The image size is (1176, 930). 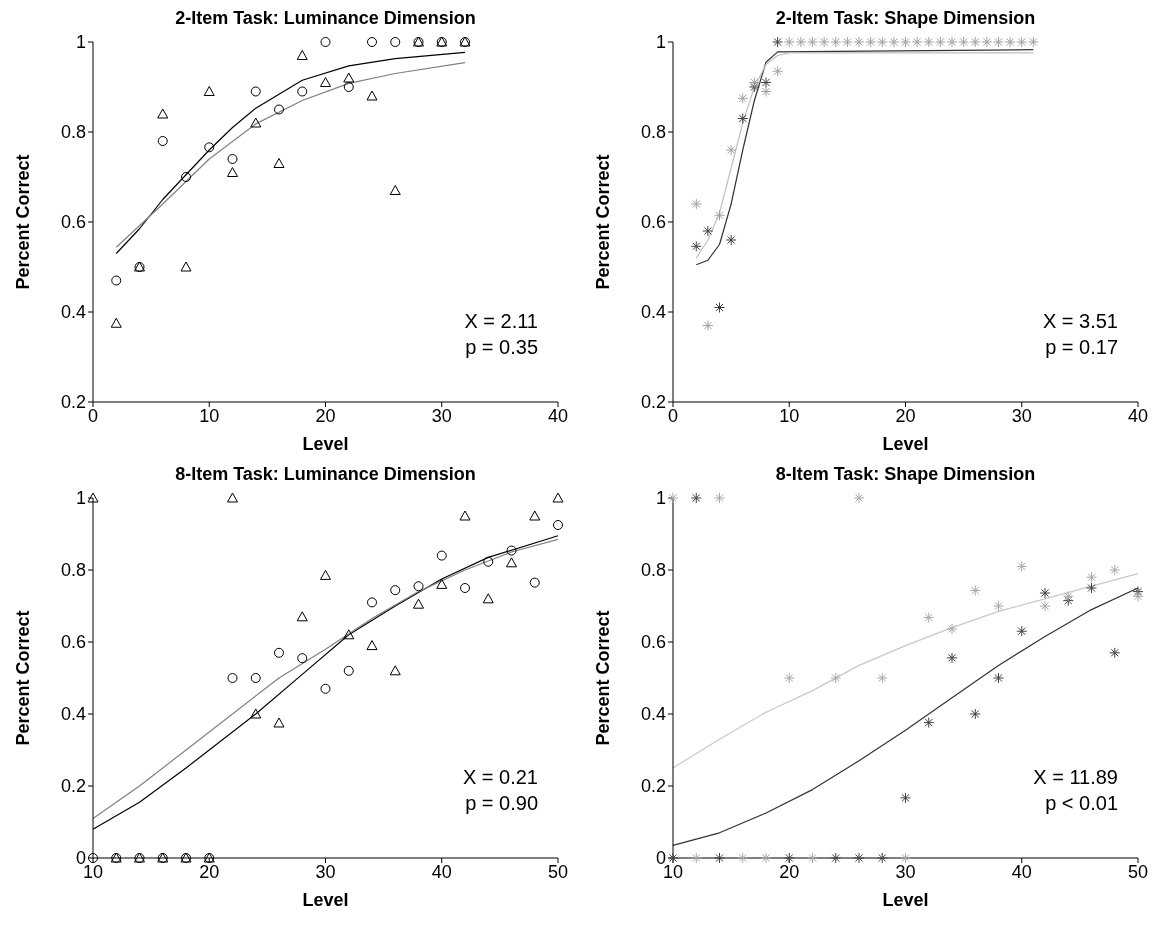 I want to click on y-tick-label: 0.4, so click(x=73, y=714).